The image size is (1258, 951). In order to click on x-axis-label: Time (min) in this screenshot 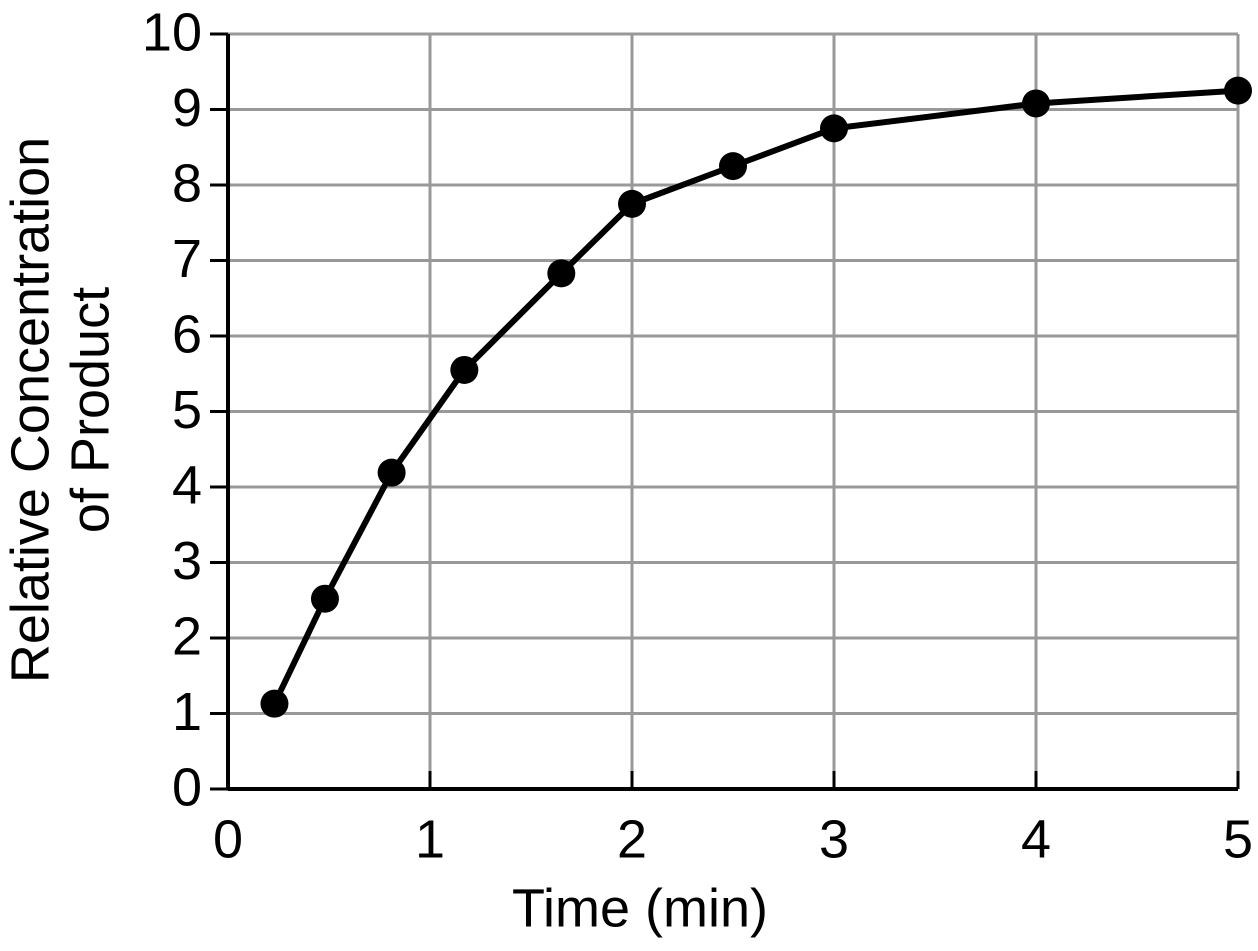, I will do `click(640, 908)`.